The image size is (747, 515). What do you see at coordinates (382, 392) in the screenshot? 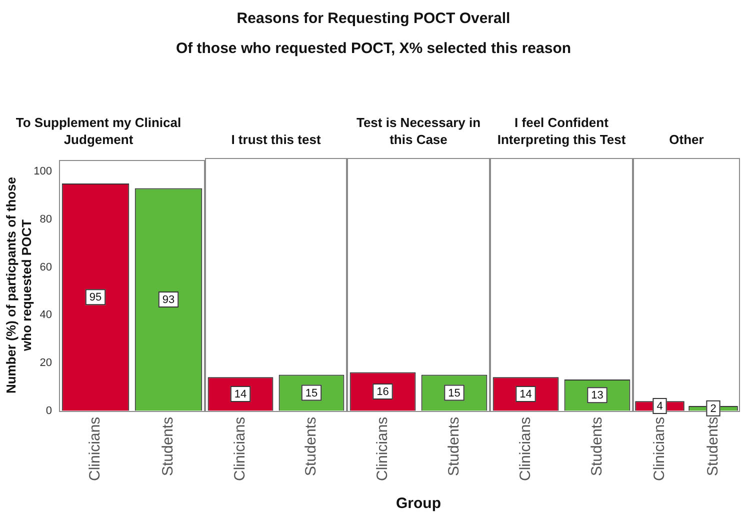
I see `data-label: 16` at bounding box center [382, 392].